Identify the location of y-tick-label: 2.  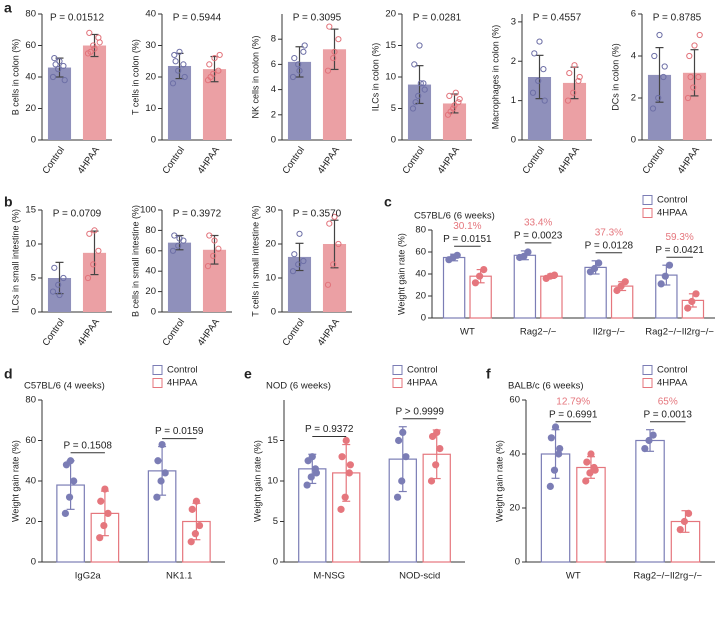
(633, 98).